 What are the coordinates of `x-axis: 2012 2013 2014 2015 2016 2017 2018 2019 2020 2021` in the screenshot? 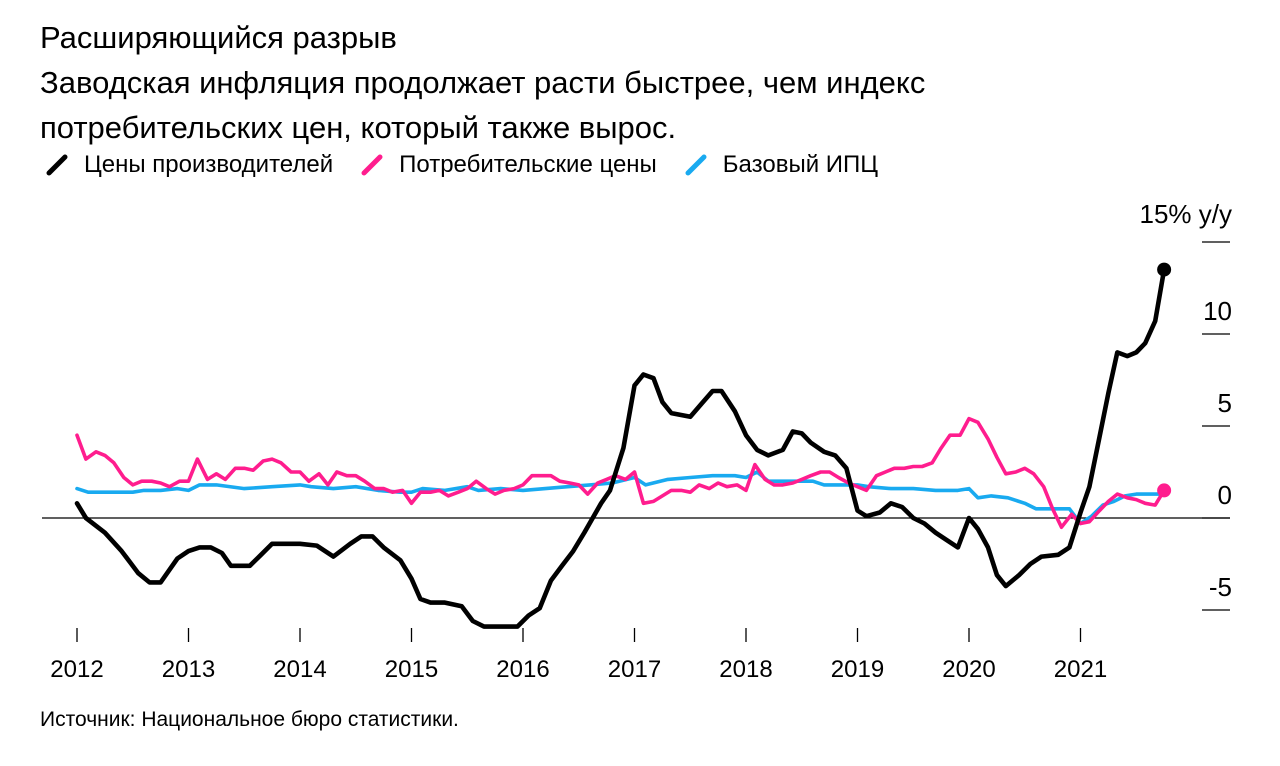 It's located at (578, 655).